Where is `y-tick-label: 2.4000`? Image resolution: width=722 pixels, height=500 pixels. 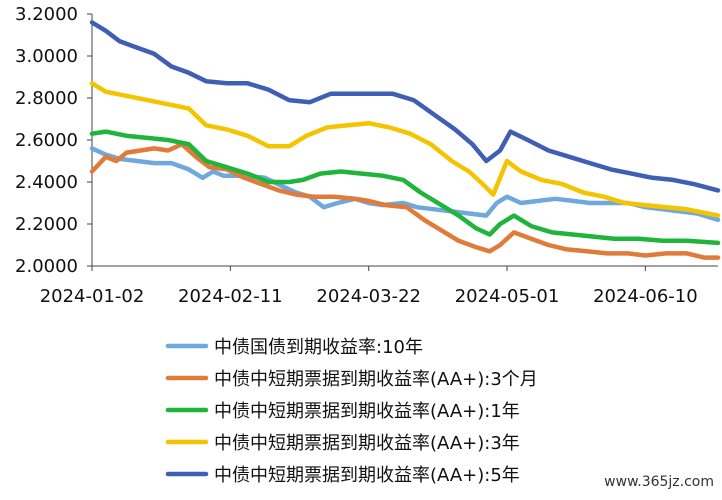 y-tick-label: 2.4000 is located at coordinates (46, 182).